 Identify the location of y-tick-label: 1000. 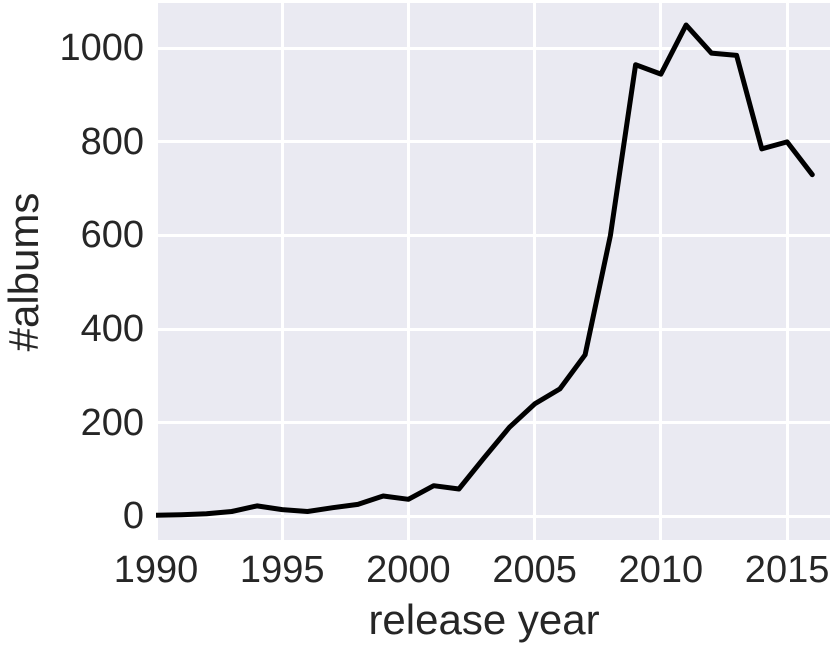
(101, 48).